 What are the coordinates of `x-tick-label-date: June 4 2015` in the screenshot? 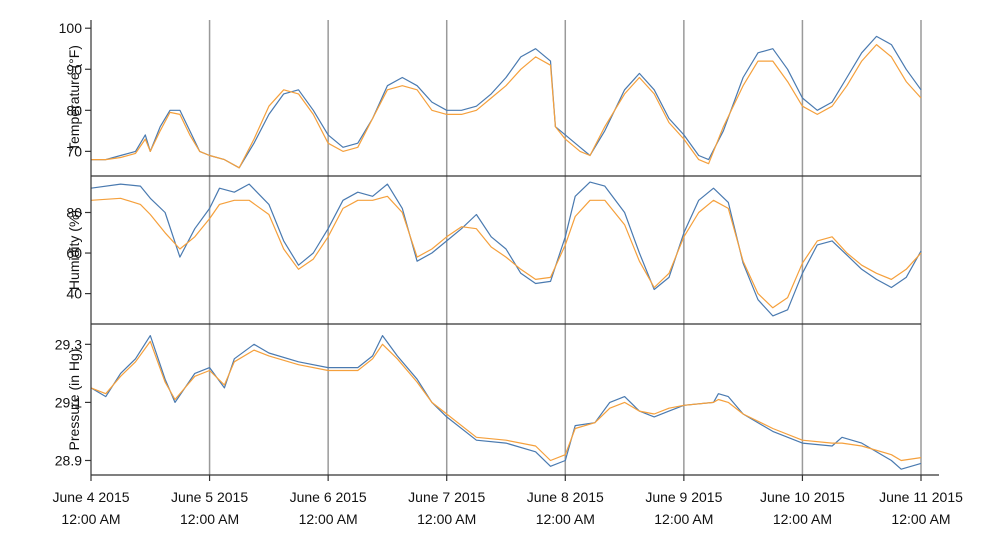 It's located at (90, 497).